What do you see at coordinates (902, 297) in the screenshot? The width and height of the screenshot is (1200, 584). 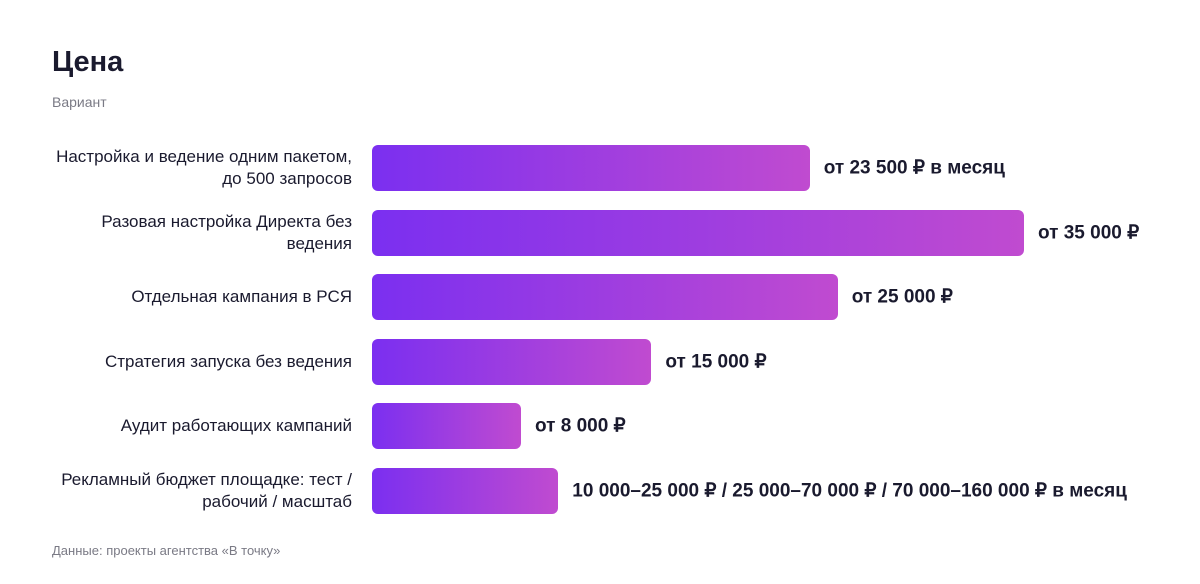 I see `value-label: от 25 000 ₽` at bounding box center [902, 297].